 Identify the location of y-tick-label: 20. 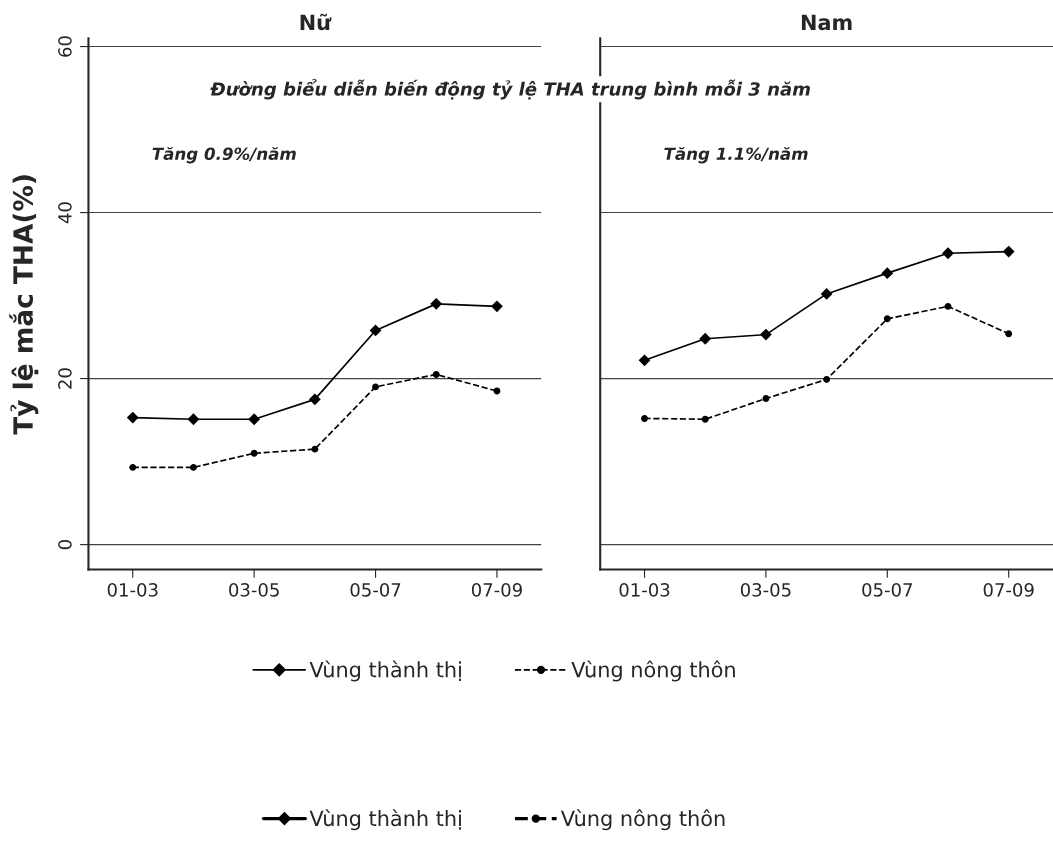
(65, 378).